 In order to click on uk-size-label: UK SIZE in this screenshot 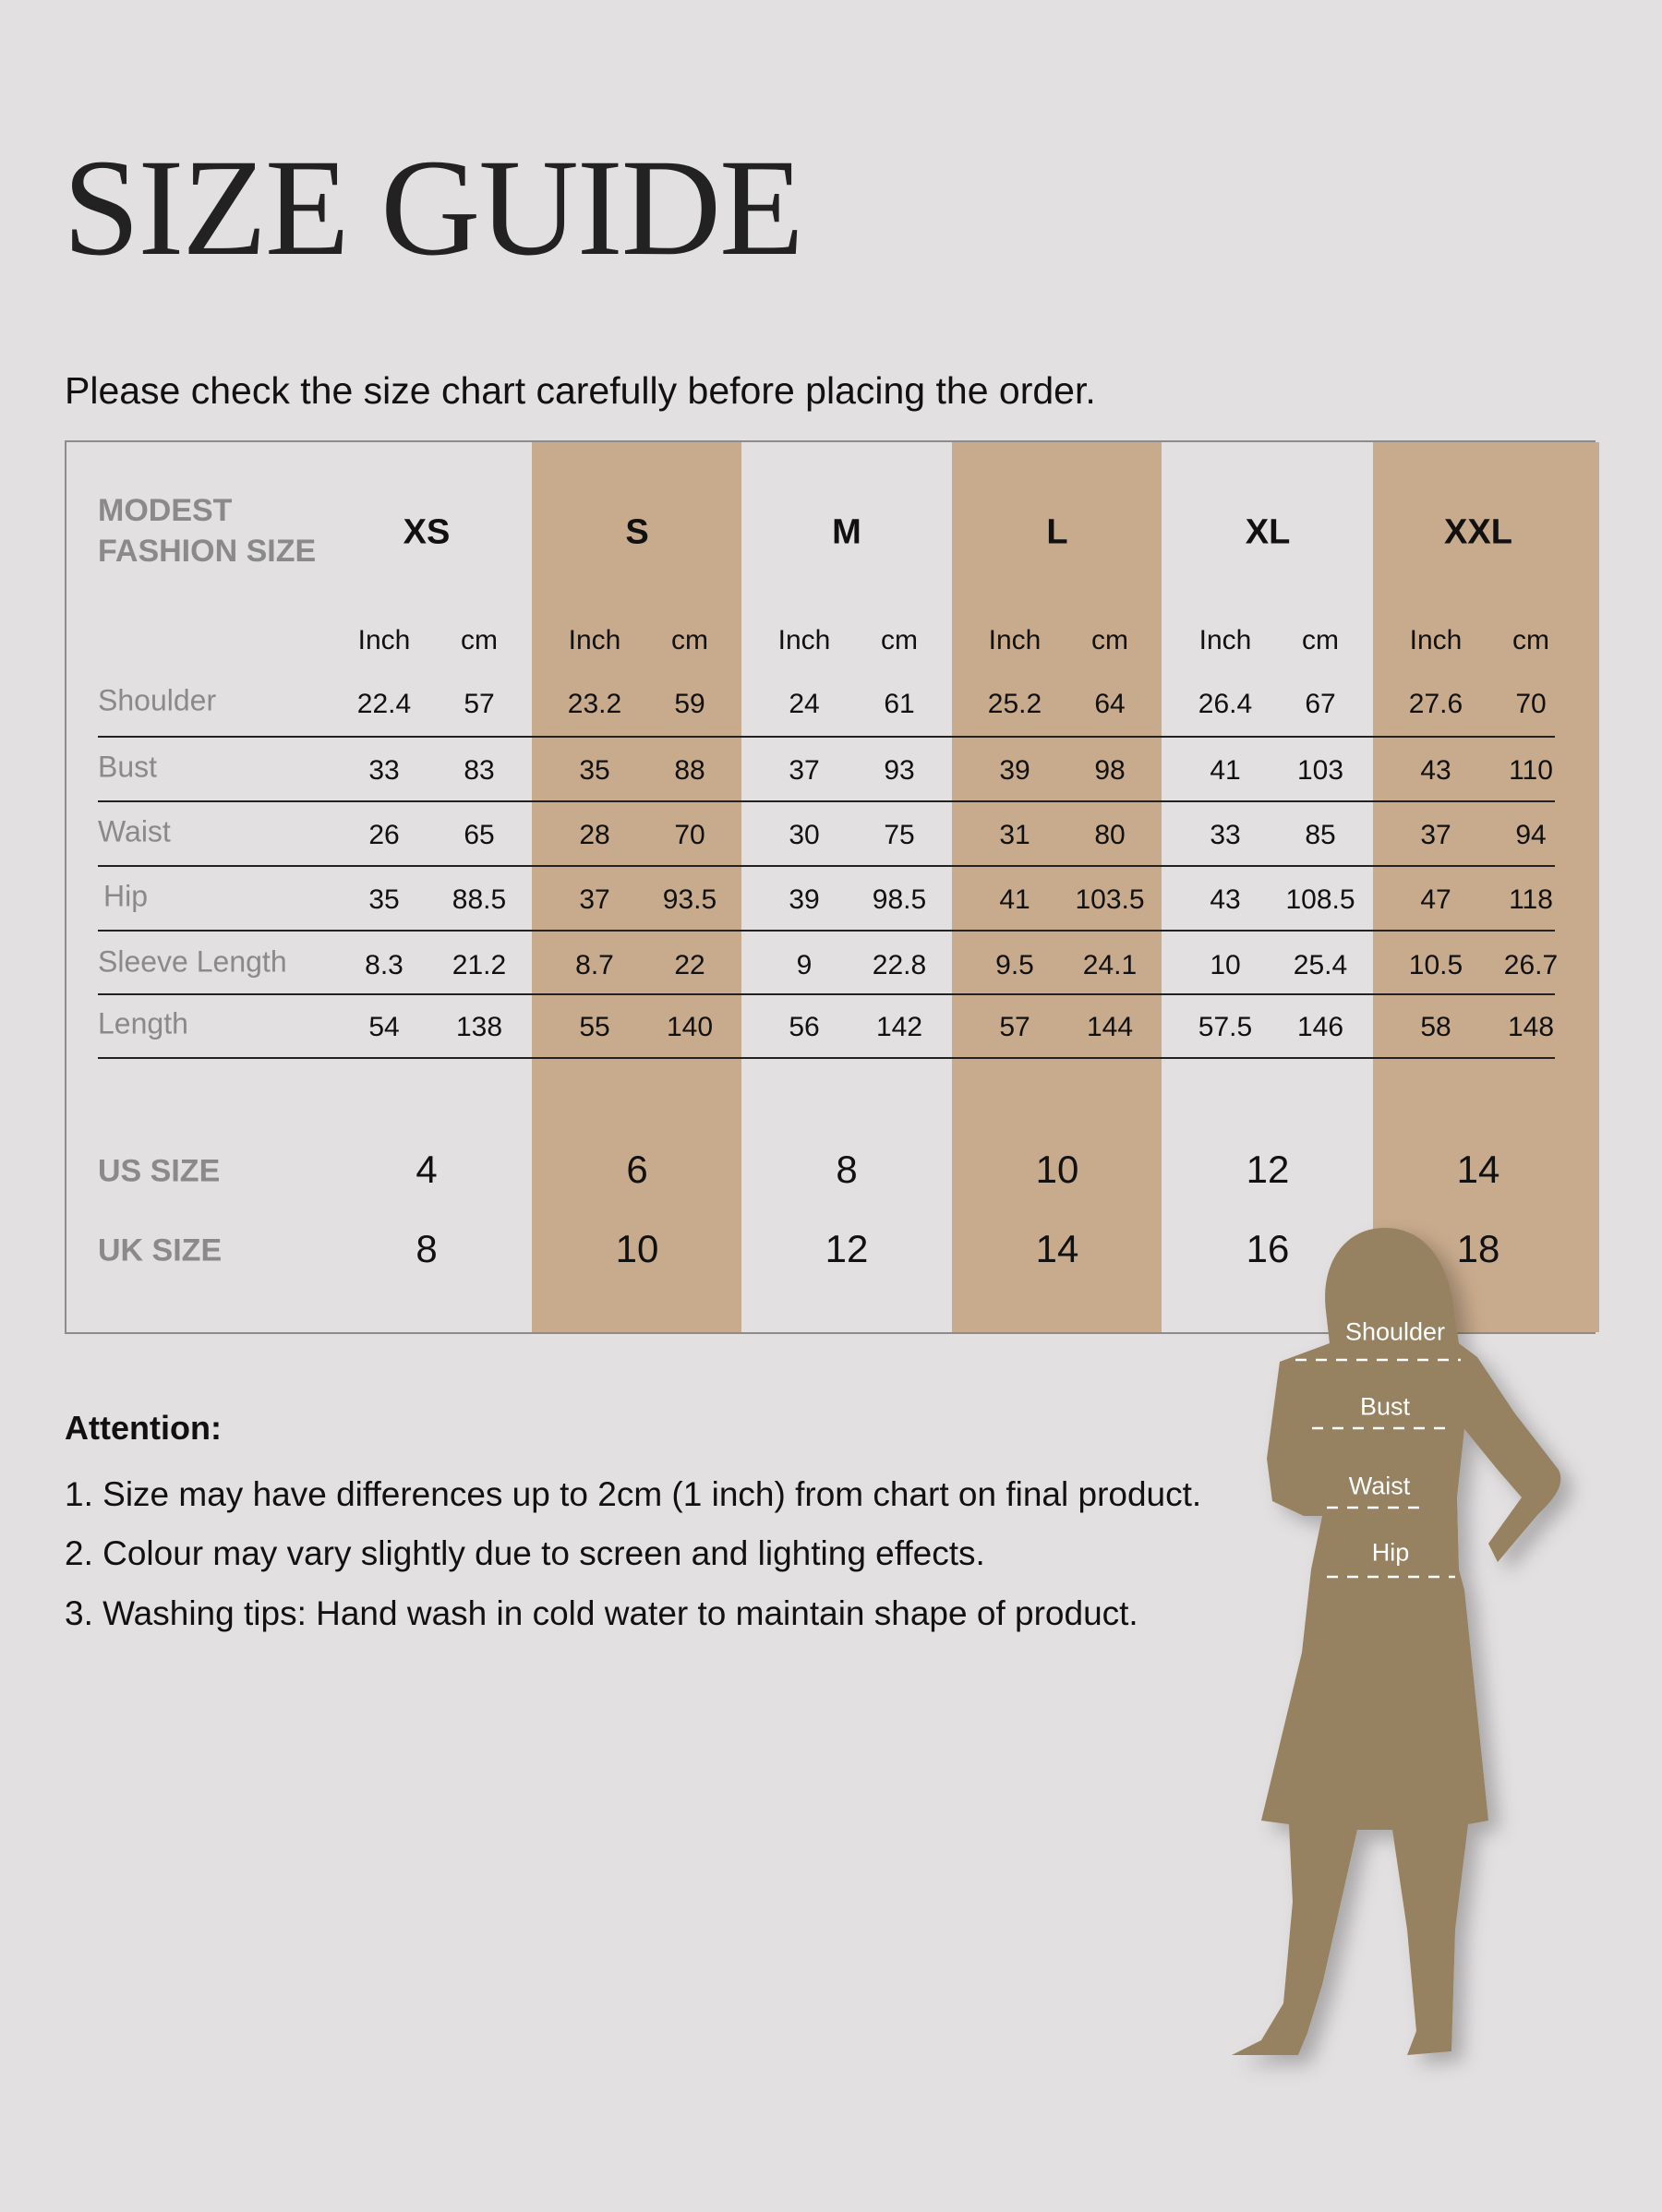, I will do `click(160, 1250)`.